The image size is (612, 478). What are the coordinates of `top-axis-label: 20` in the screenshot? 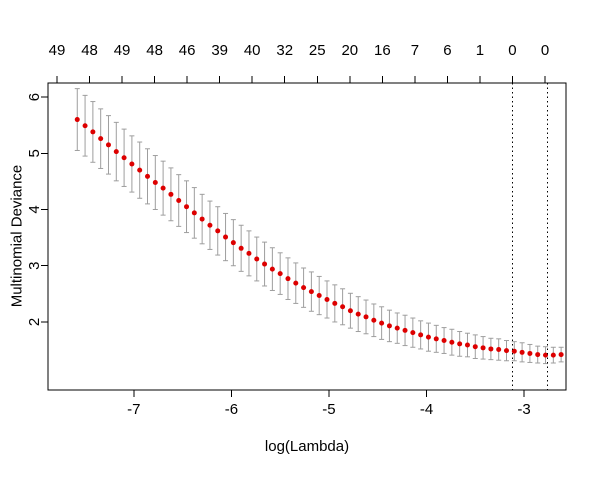 It's located at (349, 50).